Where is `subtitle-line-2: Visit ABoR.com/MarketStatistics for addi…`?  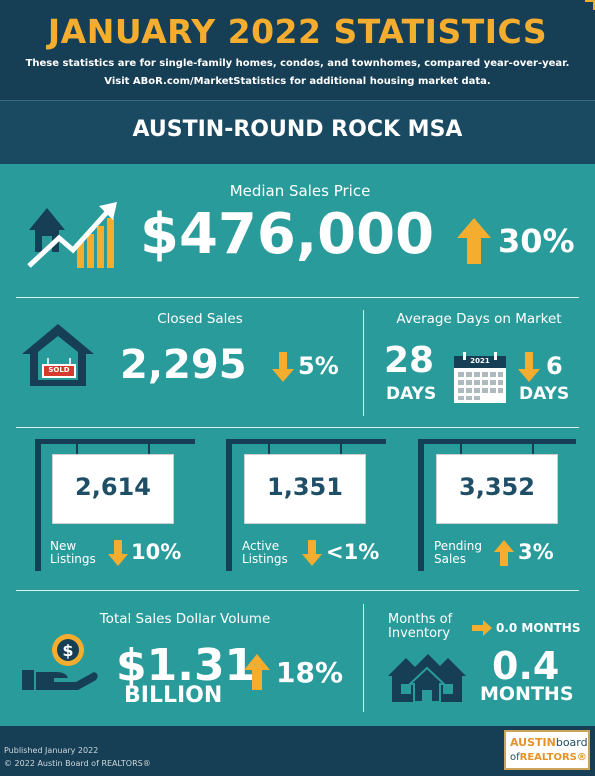
subtitle-line-2: Visit ABoR.com/MarketStatistics for addi… is located at coordinates (297, 81).